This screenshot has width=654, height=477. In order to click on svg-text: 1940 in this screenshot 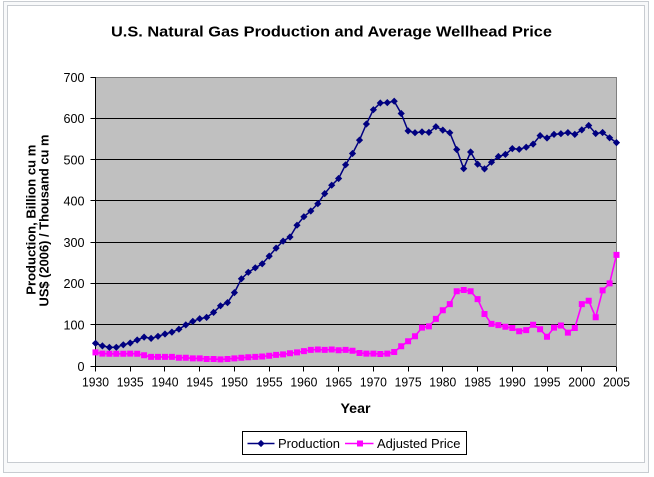, I will do `click(165, 382)`.